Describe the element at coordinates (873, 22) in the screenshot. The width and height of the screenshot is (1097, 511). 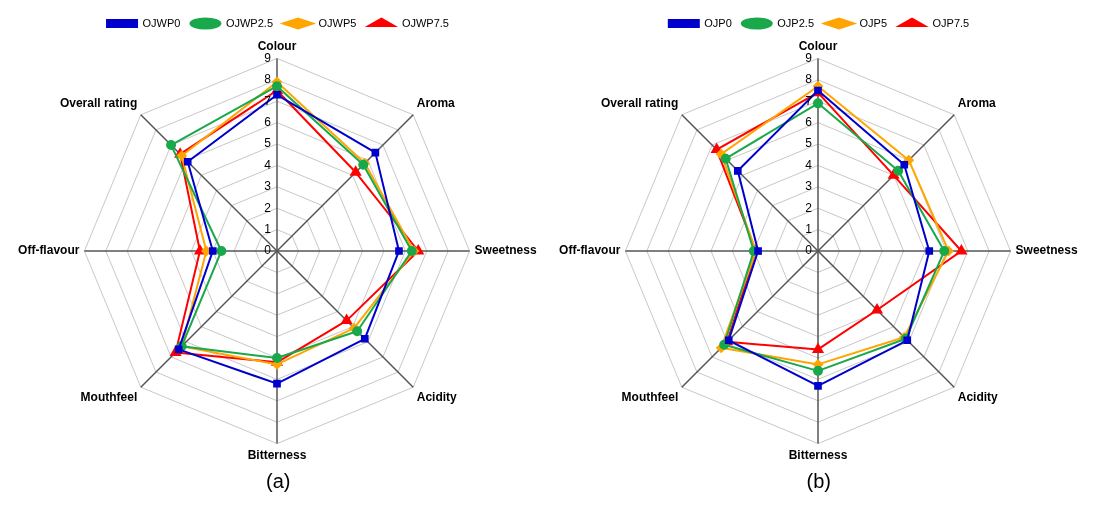
I see `legend-label: OJP5` at that location.